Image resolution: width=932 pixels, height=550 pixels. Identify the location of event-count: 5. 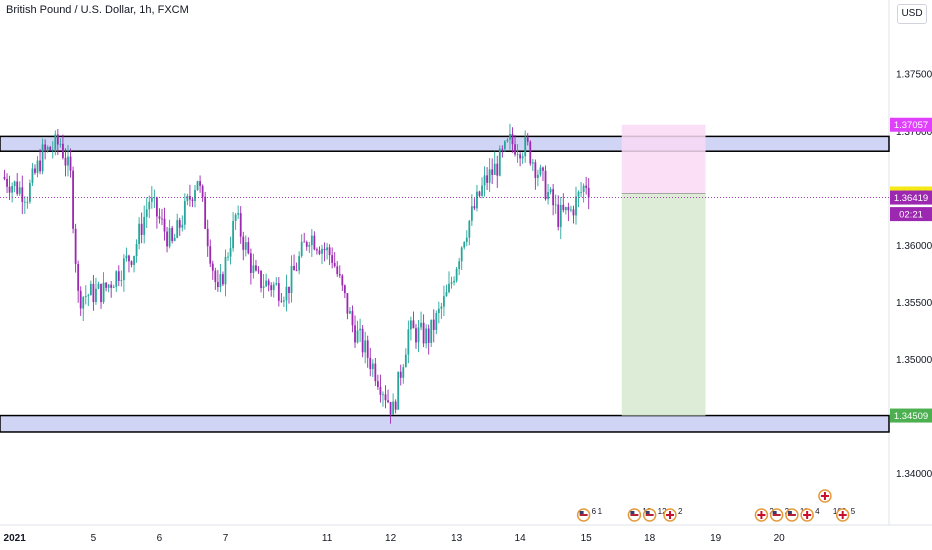
(853, 511).